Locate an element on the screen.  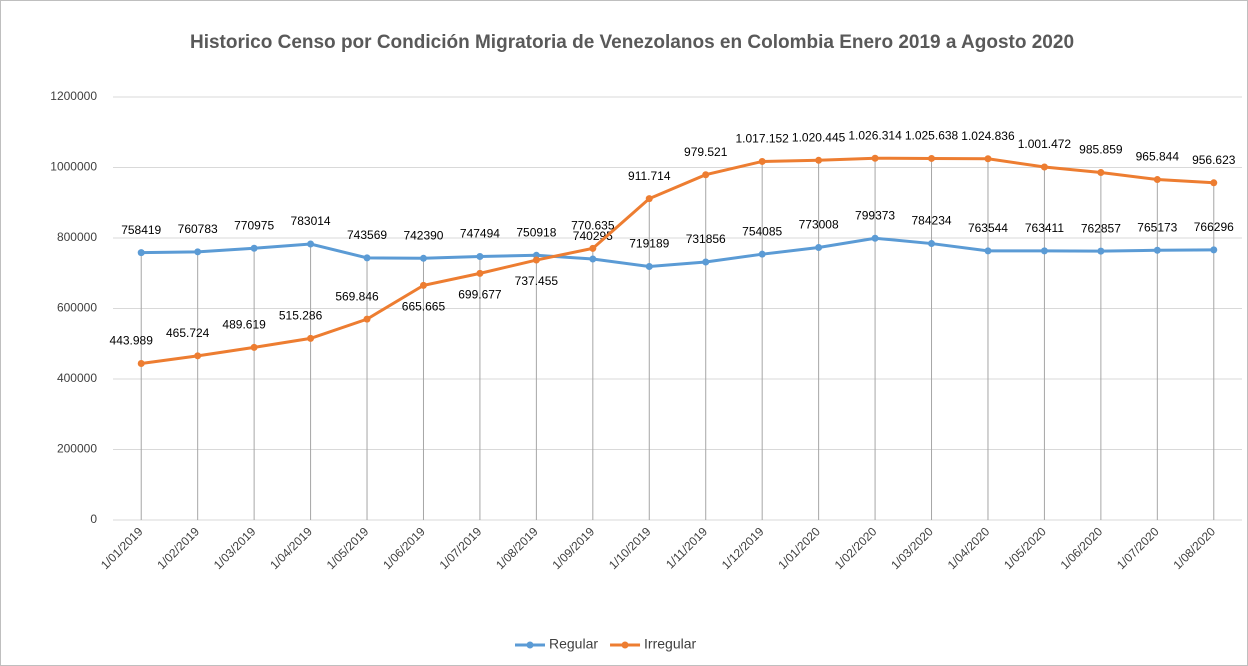
x-tick-label: 1/05/2019 is located at coordinates (348, 548).